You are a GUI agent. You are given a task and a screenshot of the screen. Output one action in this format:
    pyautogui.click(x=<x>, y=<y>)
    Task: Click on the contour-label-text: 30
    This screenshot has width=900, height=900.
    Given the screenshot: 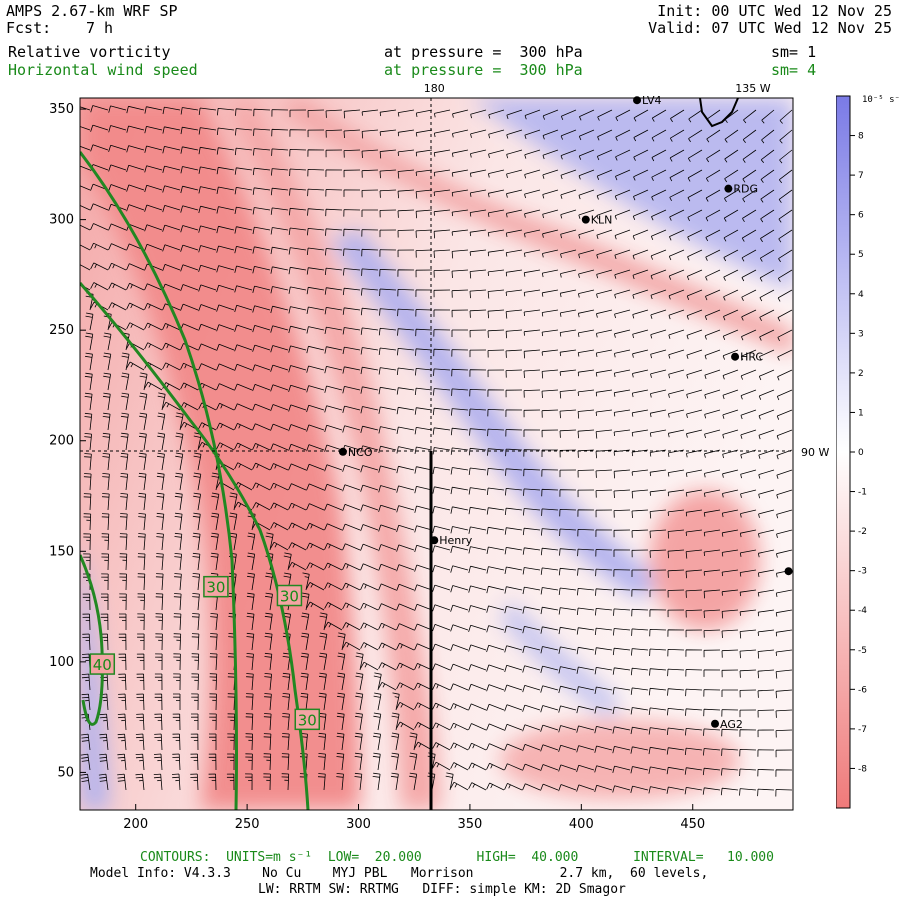 What is the action you would take?
    pyautogui.click(x=215, y=588)
    